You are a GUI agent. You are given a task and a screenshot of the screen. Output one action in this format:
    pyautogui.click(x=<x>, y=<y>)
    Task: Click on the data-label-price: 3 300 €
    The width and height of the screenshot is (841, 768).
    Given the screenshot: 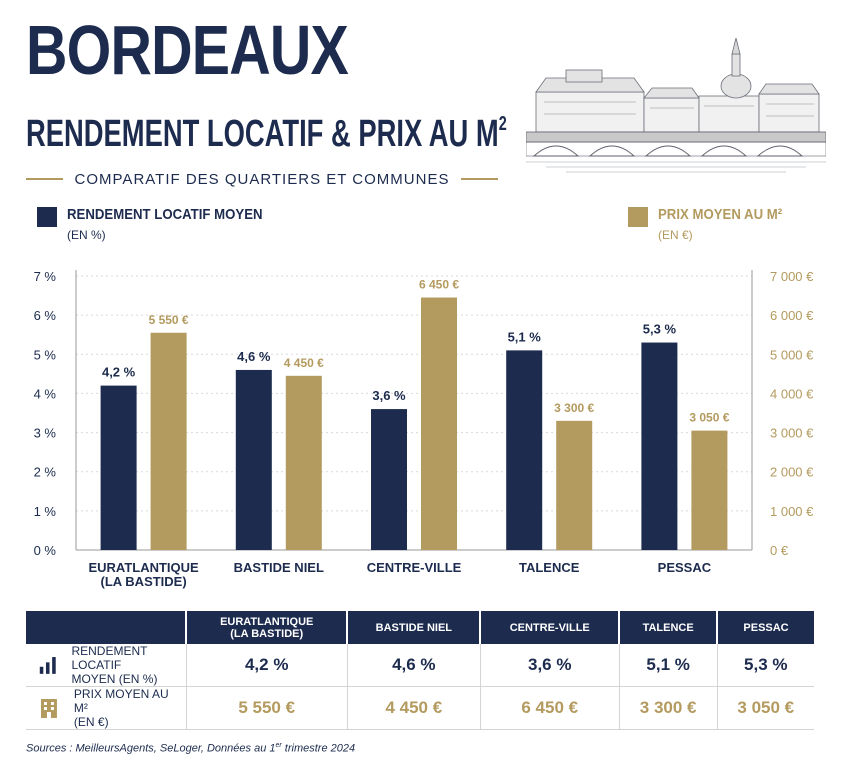 What is the action you would take?
    pyautogui.click(x=574, y=408)
    